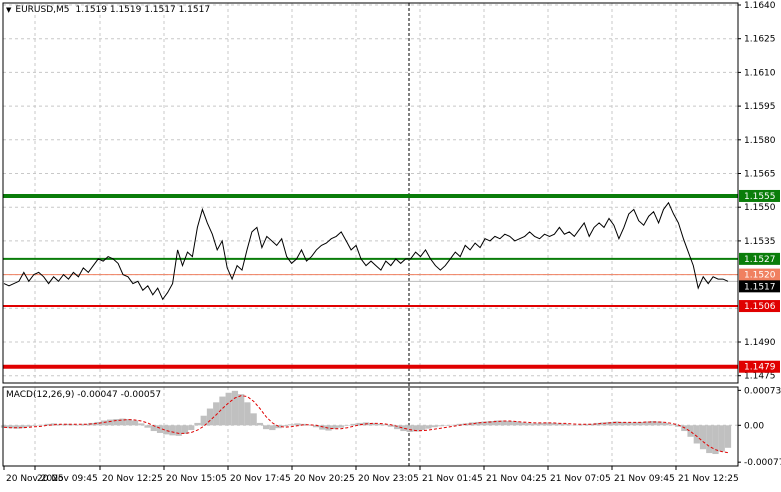 This screenshot has height=492, width=781. Describe the element at coordinates (759, 306) in the screenshot. I see `level-1506-tag` at that location.